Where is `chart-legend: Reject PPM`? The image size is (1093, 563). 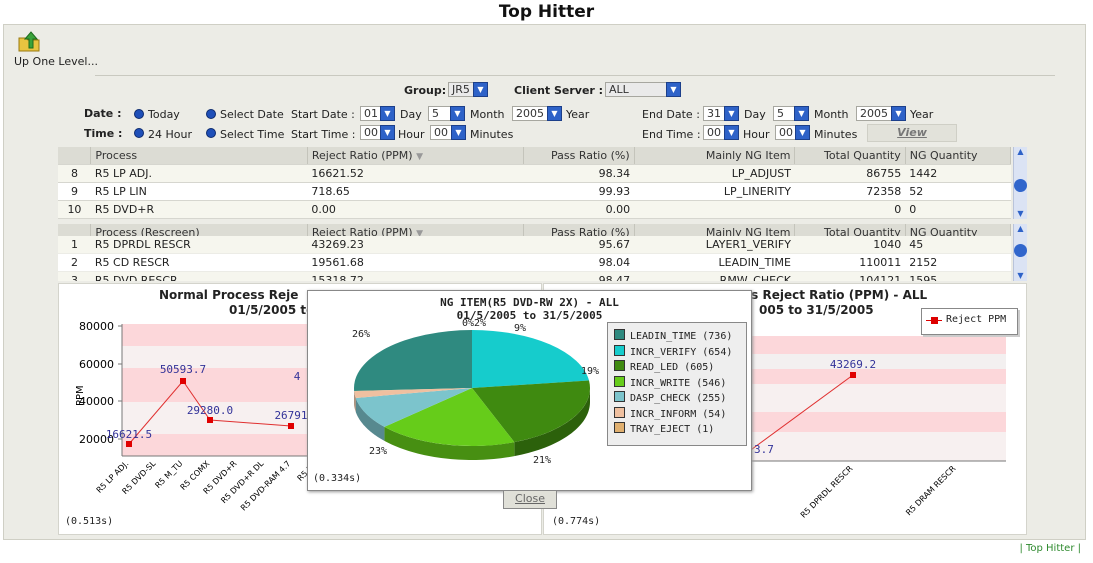
chart-legend: Reject PPM is located at coordinates (969, 321).